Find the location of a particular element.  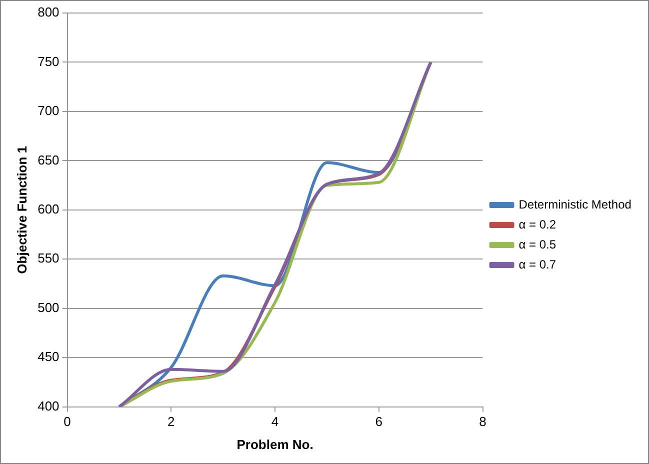

x-tick-label: 8 is located at coordinates (482, 422).